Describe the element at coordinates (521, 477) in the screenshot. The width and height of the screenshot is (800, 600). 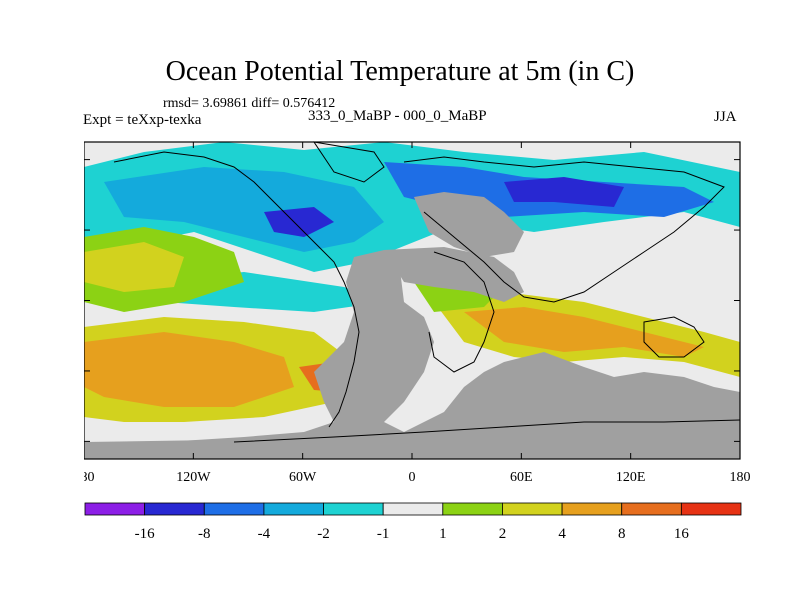
I see `x-tick-label: 60E` at that location.